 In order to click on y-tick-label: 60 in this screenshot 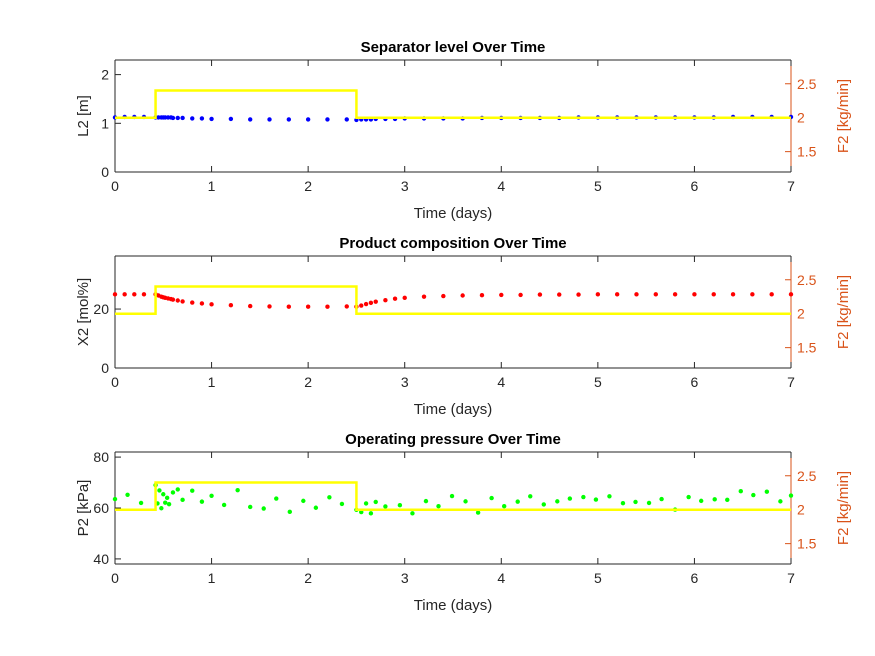, I will do `click(101, 508)`.